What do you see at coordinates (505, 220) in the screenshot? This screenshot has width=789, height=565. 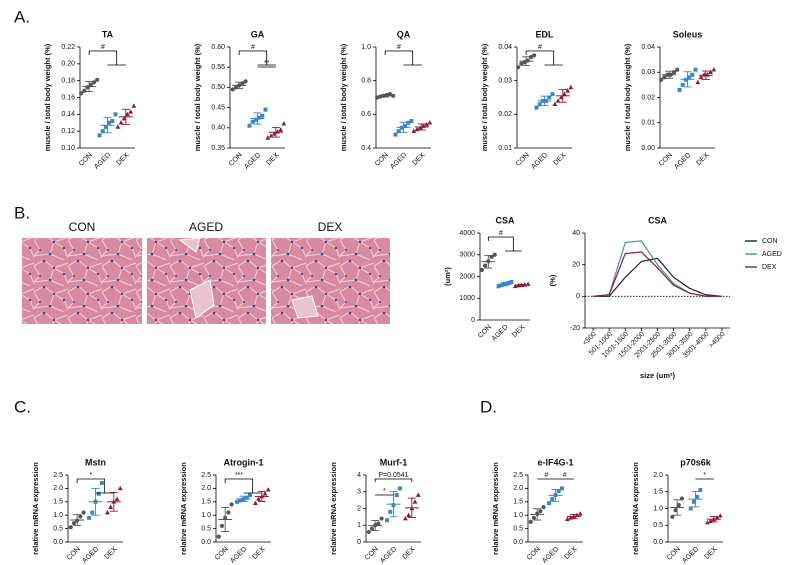 I see `chart-title: CSA` at bounding box center [505, 220].